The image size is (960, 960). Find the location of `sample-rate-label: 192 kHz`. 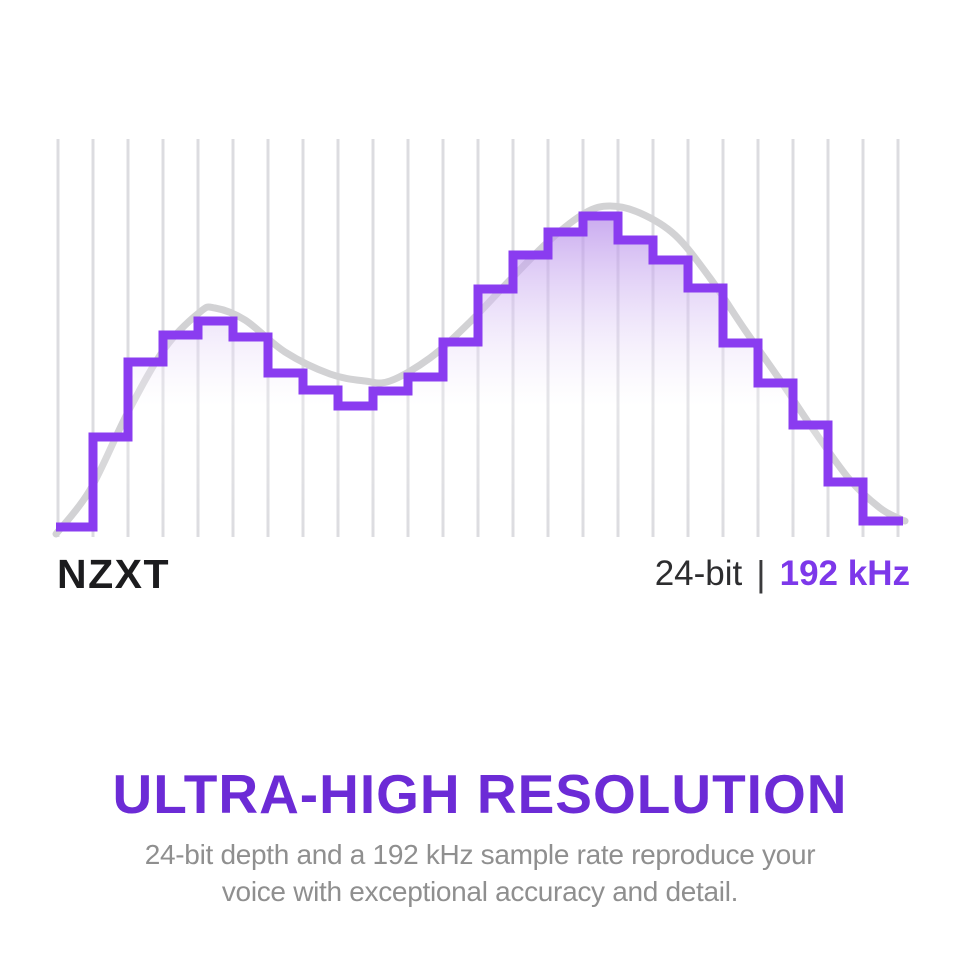

sample-rate-label: 192 kHz is located at coordinates (844, 573).